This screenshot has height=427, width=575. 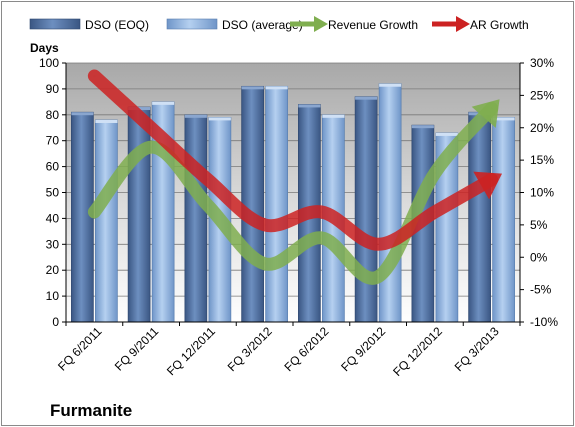 What do you see at coordinates (373, 25) in the screenshot?
I see `legend-label-revenue-growth: Revenue Growth` at bounding box center [373, 25].